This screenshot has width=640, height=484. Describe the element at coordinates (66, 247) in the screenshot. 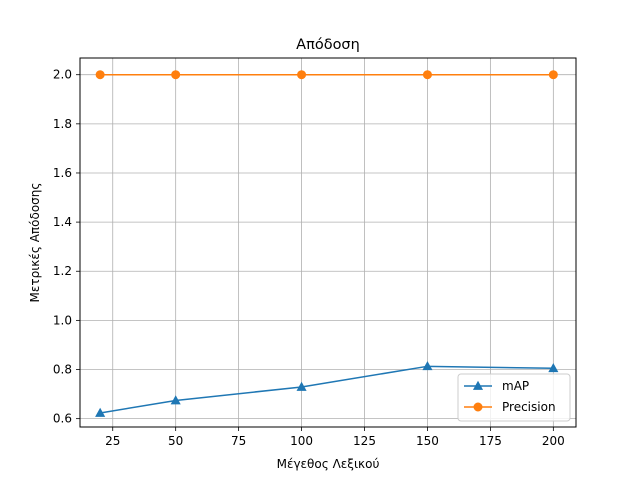

I see `y-axis: 0.6 0.8 1.0 1.2 1.4 1.6 1.8 2.0` at that location.